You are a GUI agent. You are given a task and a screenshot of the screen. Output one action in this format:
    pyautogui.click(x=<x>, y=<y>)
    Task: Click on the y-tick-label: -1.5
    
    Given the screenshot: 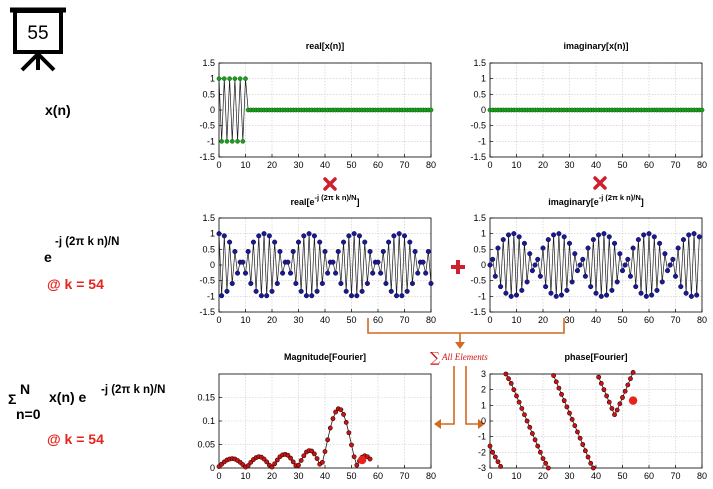 What is the action you would take?
    pyautogui.click(x=207, y=157)
    